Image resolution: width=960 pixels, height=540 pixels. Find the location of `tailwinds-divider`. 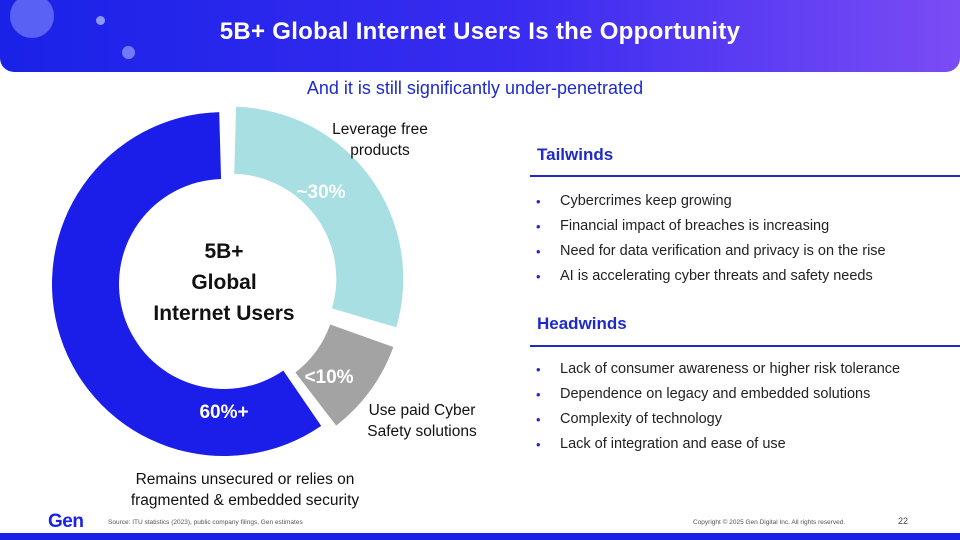

tailwinds-divider is located at coordinates (745, 176).